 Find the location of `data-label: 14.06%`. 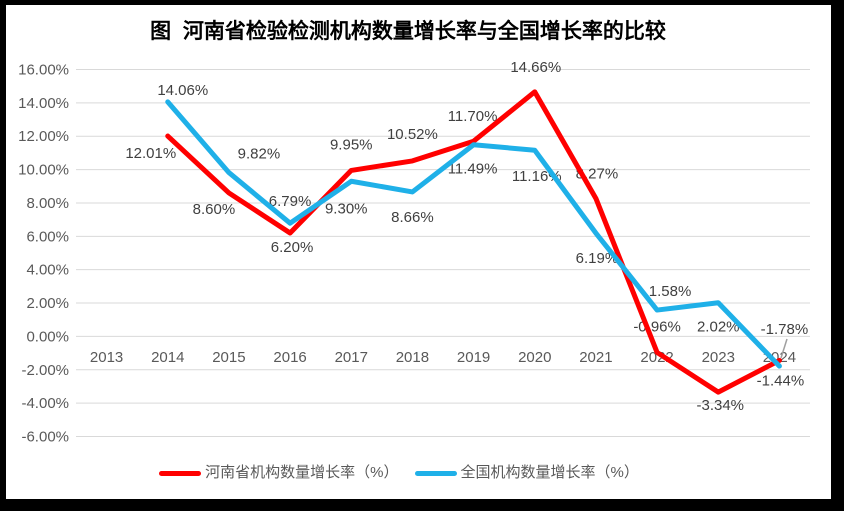

data-label: 14.06% is located at coordinates (182, 90).